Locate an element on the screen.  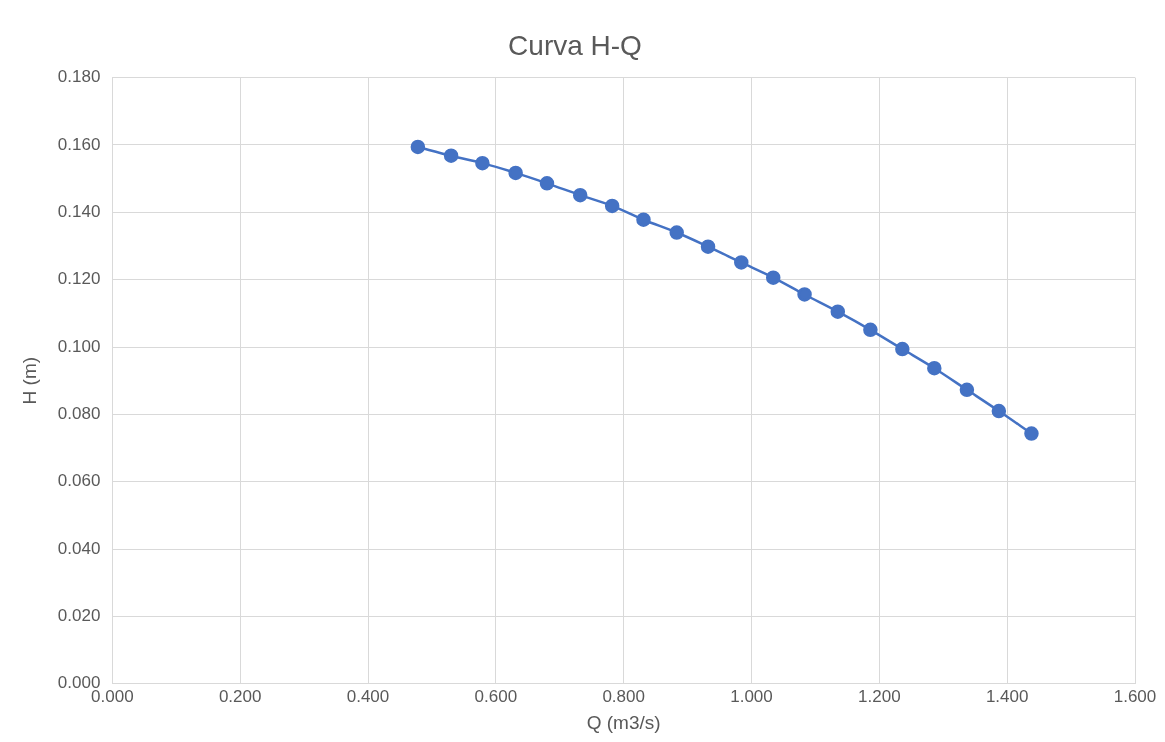
x-axis-title: Q (m3/s) is located at coordinates (623, 722).